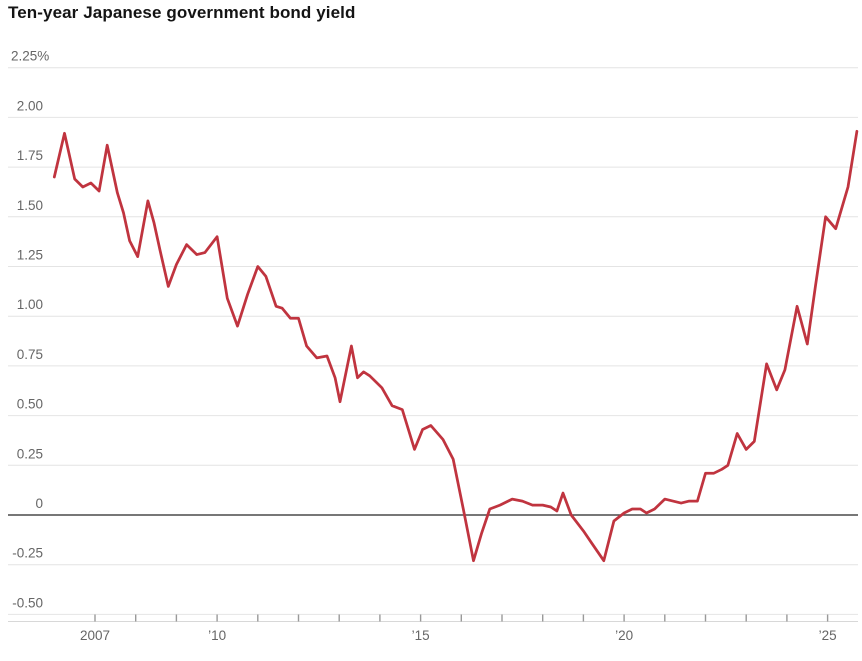 The image size is (862, 661). I want to click on y-axis-label: 1.25, so click(30, 255).